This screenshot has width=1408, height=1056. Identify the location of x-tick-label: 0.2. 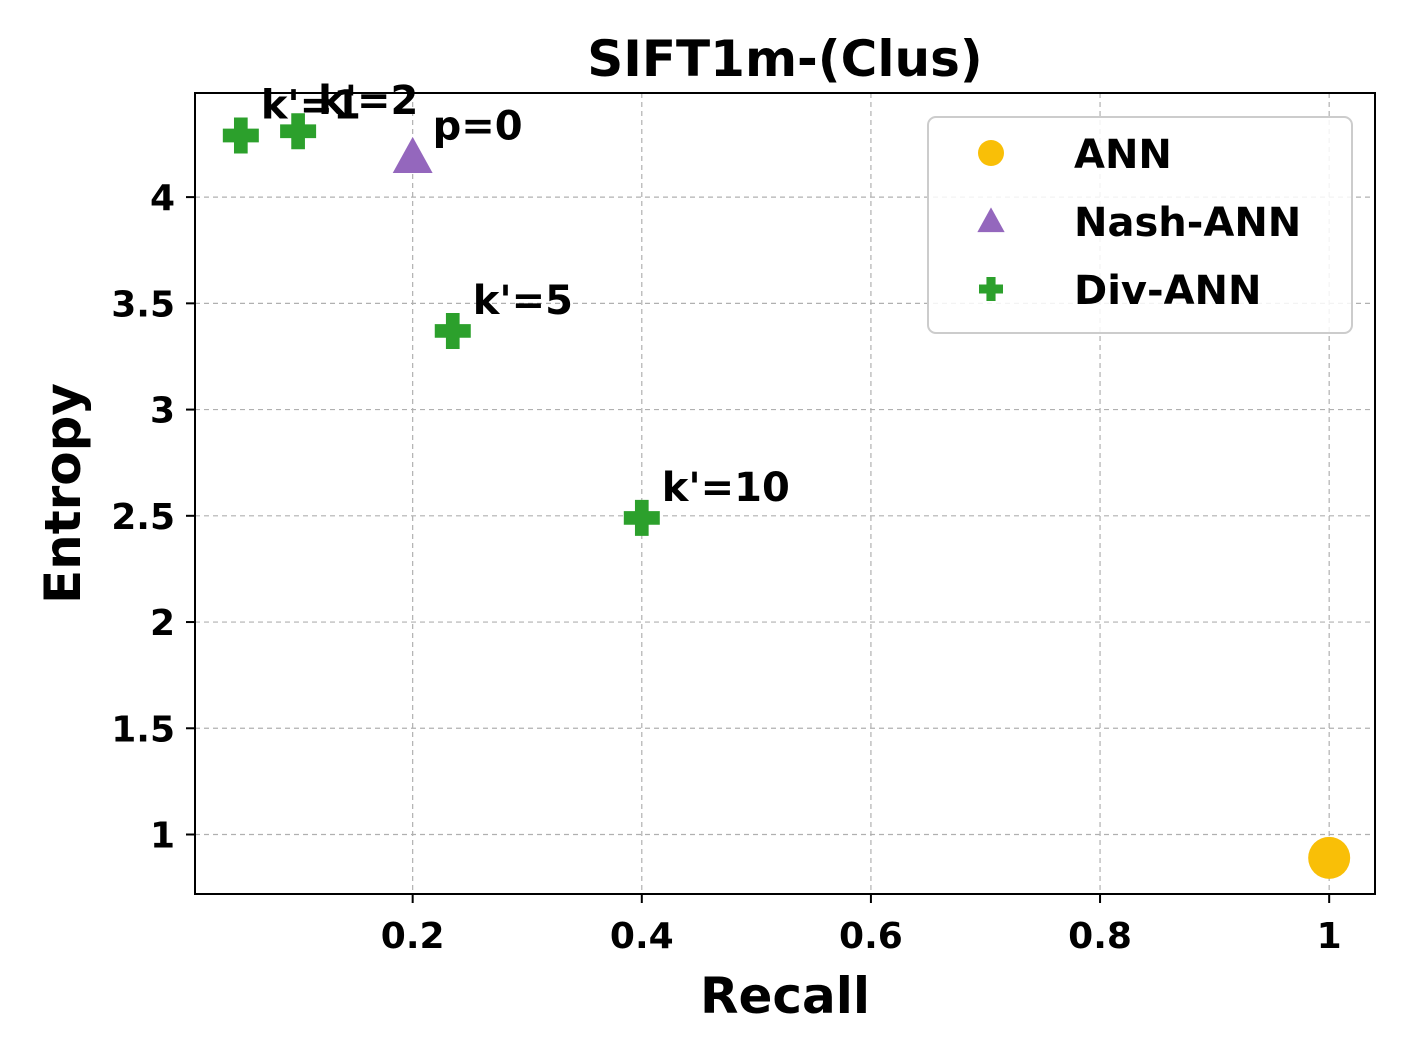
(413, 936).